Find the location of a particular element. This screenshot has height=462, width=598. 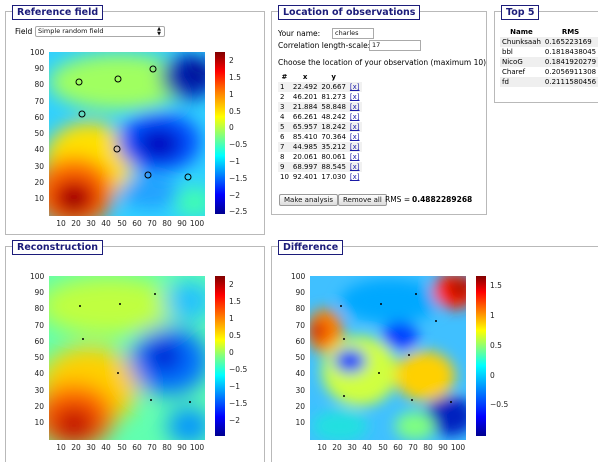

leader-rms: 0.2056911308 is located at coordinates (570, 72).